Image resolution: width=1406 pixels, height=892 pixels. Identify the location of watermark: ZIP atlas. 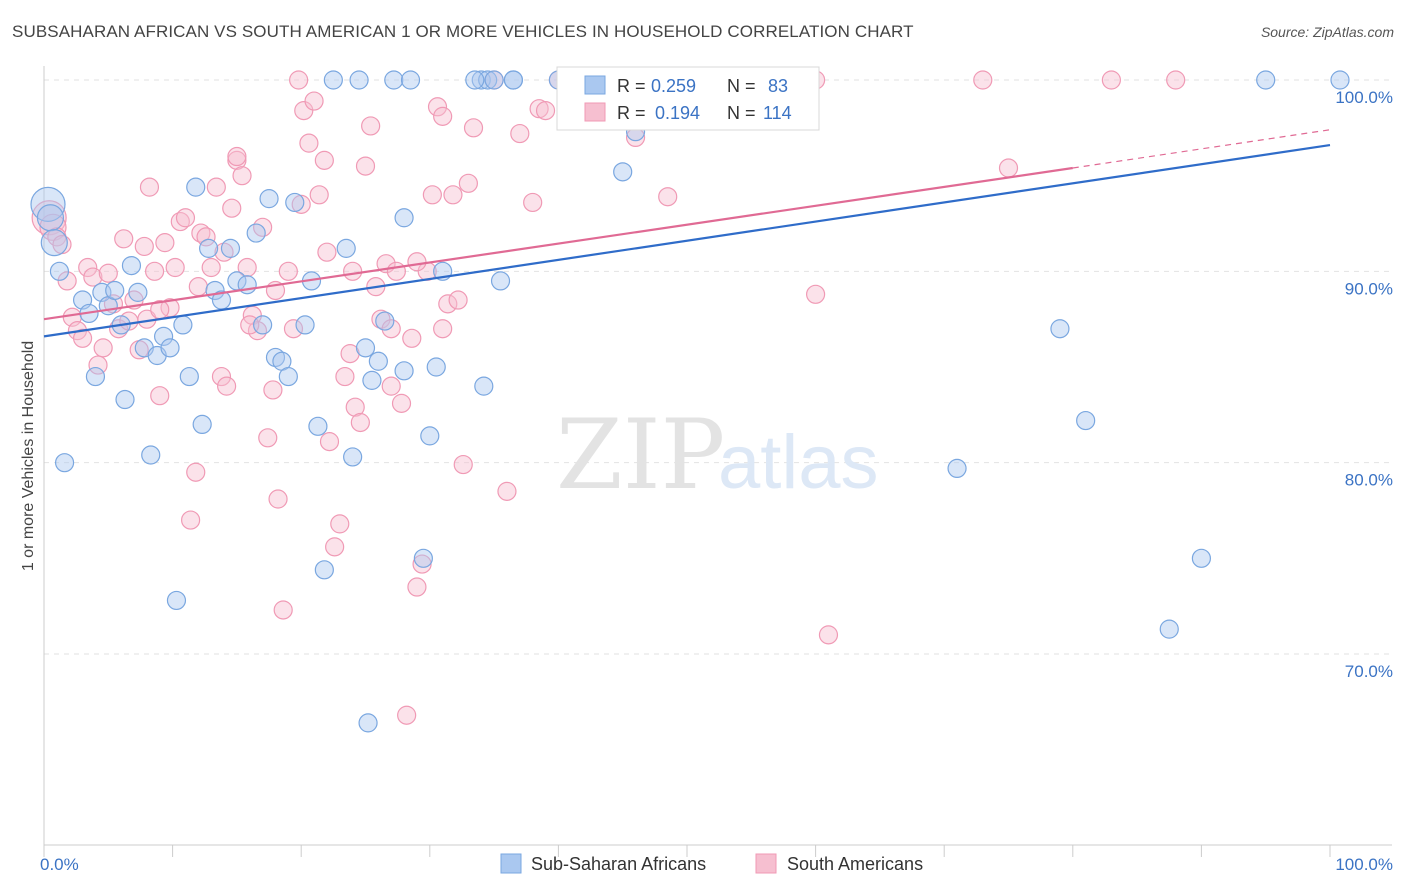
(717, 455).